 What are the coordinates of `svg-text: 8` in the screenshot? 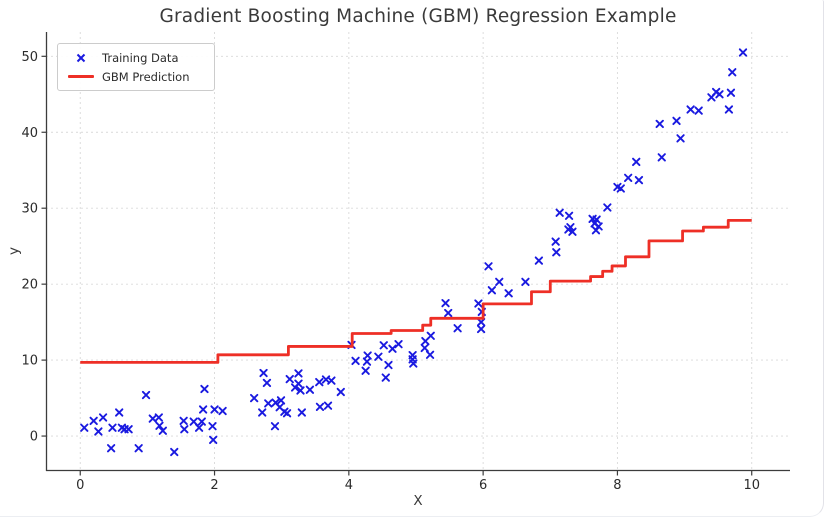 It's located at (617, 485).